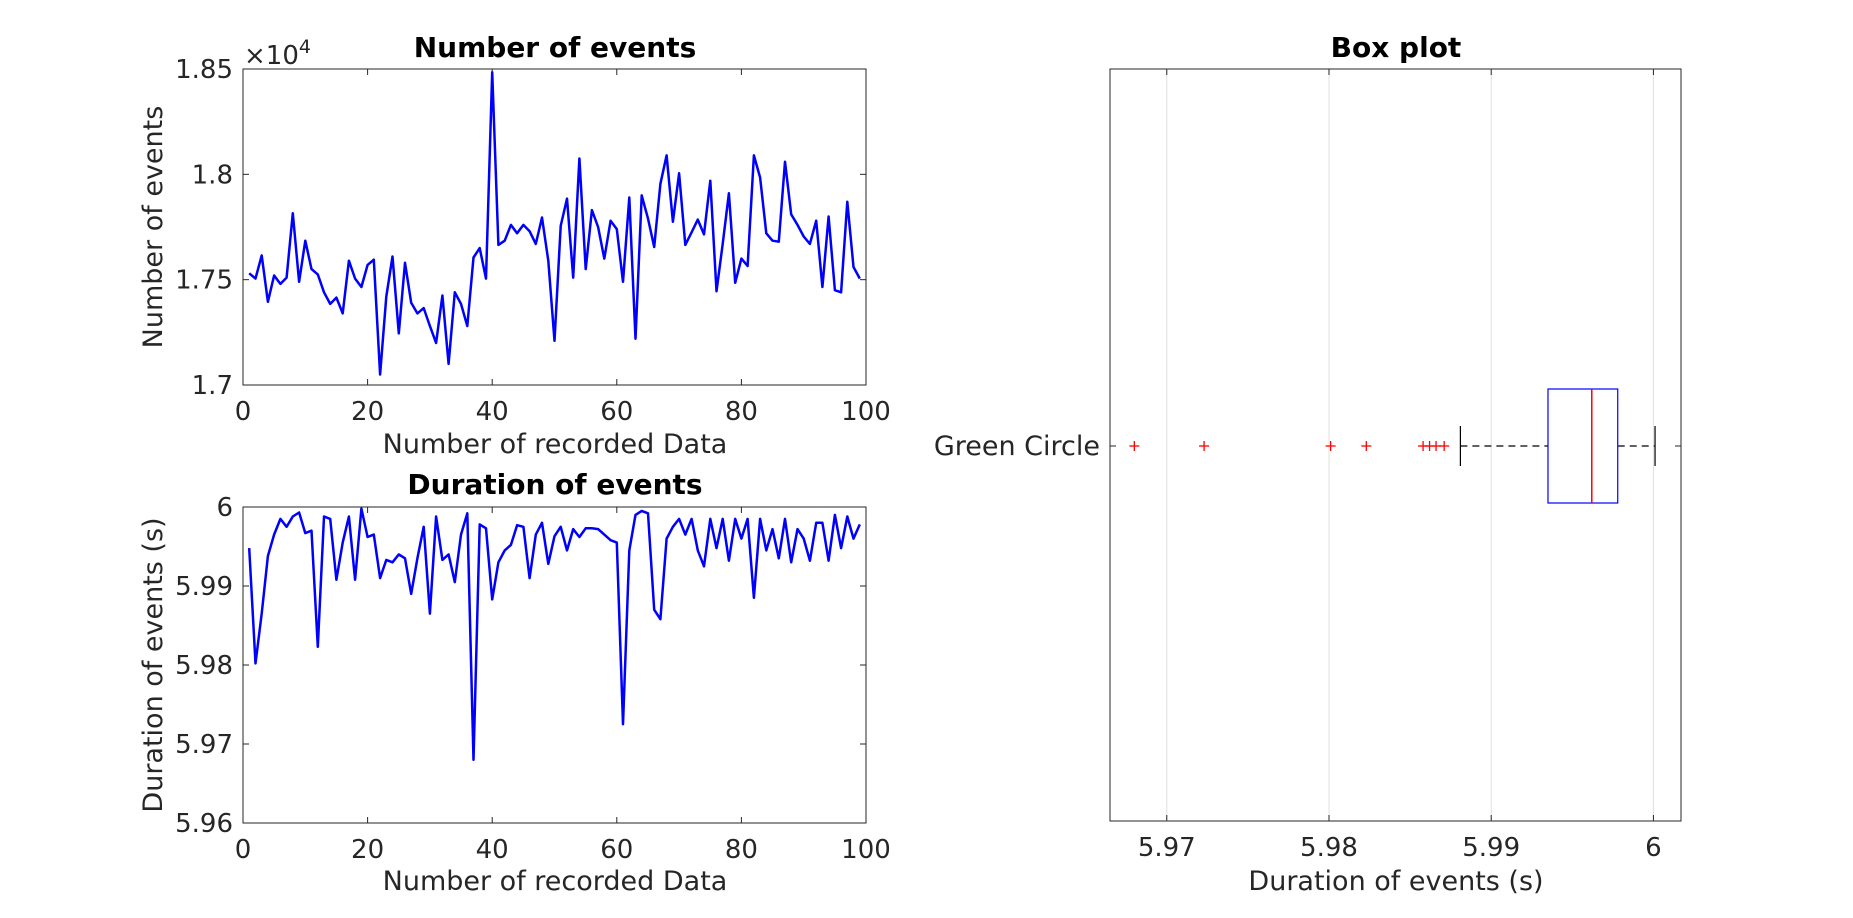 The image size is (1853, 918). I want to click on interquartile-box, so click(1583, 446).